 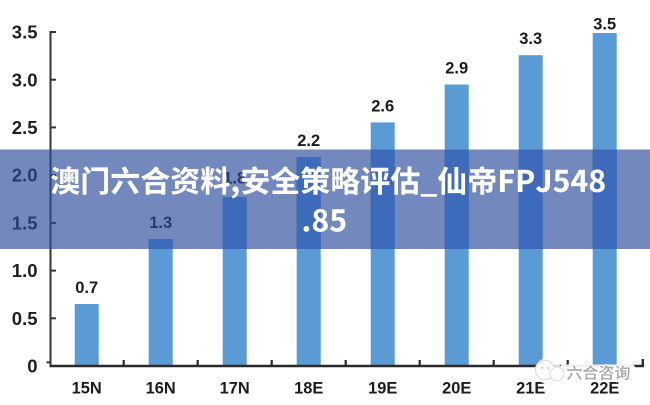 I want to click on svg-text: 0, so click(x=32, y=366).